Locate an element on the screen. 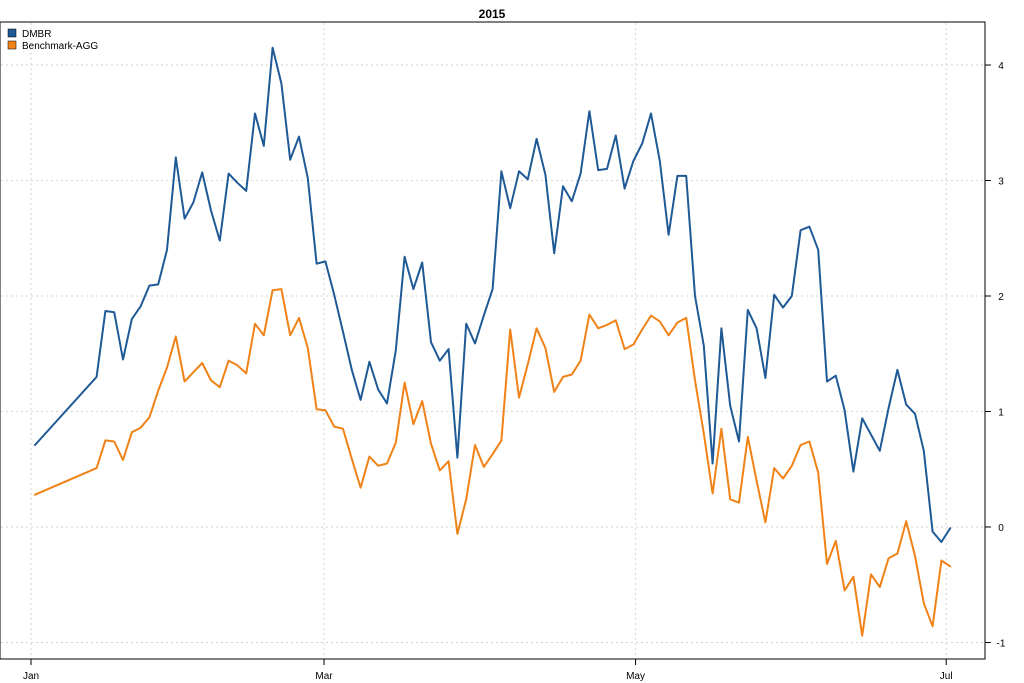  x-tick-label: May is located at coordinates (635, 676).